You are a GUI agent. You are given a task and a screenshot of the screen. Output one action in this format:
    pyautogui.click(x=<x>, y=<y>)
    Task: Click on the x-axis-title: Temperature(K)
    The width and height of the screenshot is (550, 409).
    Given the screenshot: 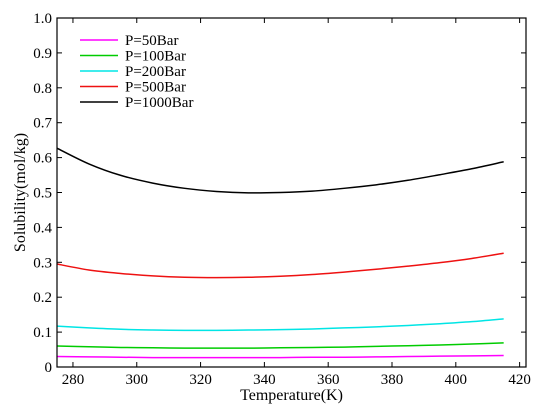 What is the action you would take?
    pyautogui.click(x=291, y=395)
    